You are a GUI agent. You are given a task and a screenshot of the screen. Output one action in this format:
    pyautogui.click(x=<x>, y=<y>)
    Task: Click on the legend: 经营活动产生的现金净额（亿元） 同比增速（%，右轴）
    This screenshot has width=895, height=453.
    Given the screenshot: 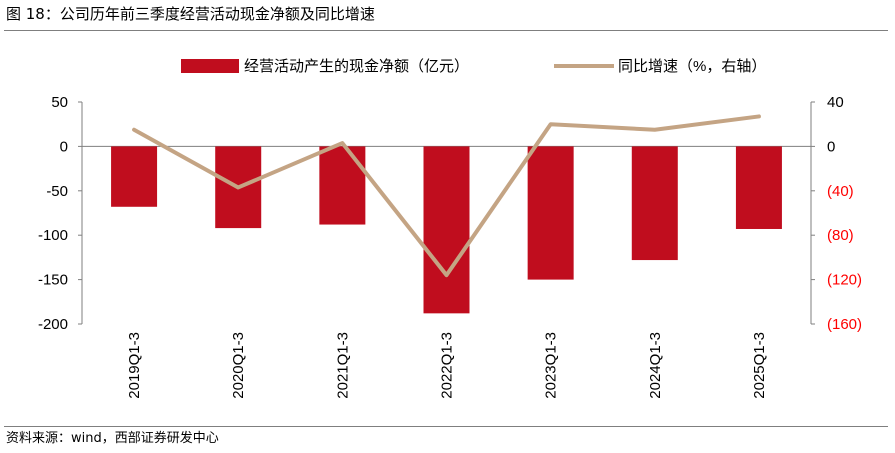 What is the action you would take?
    pyautogui.click(x=473, y=66)
    